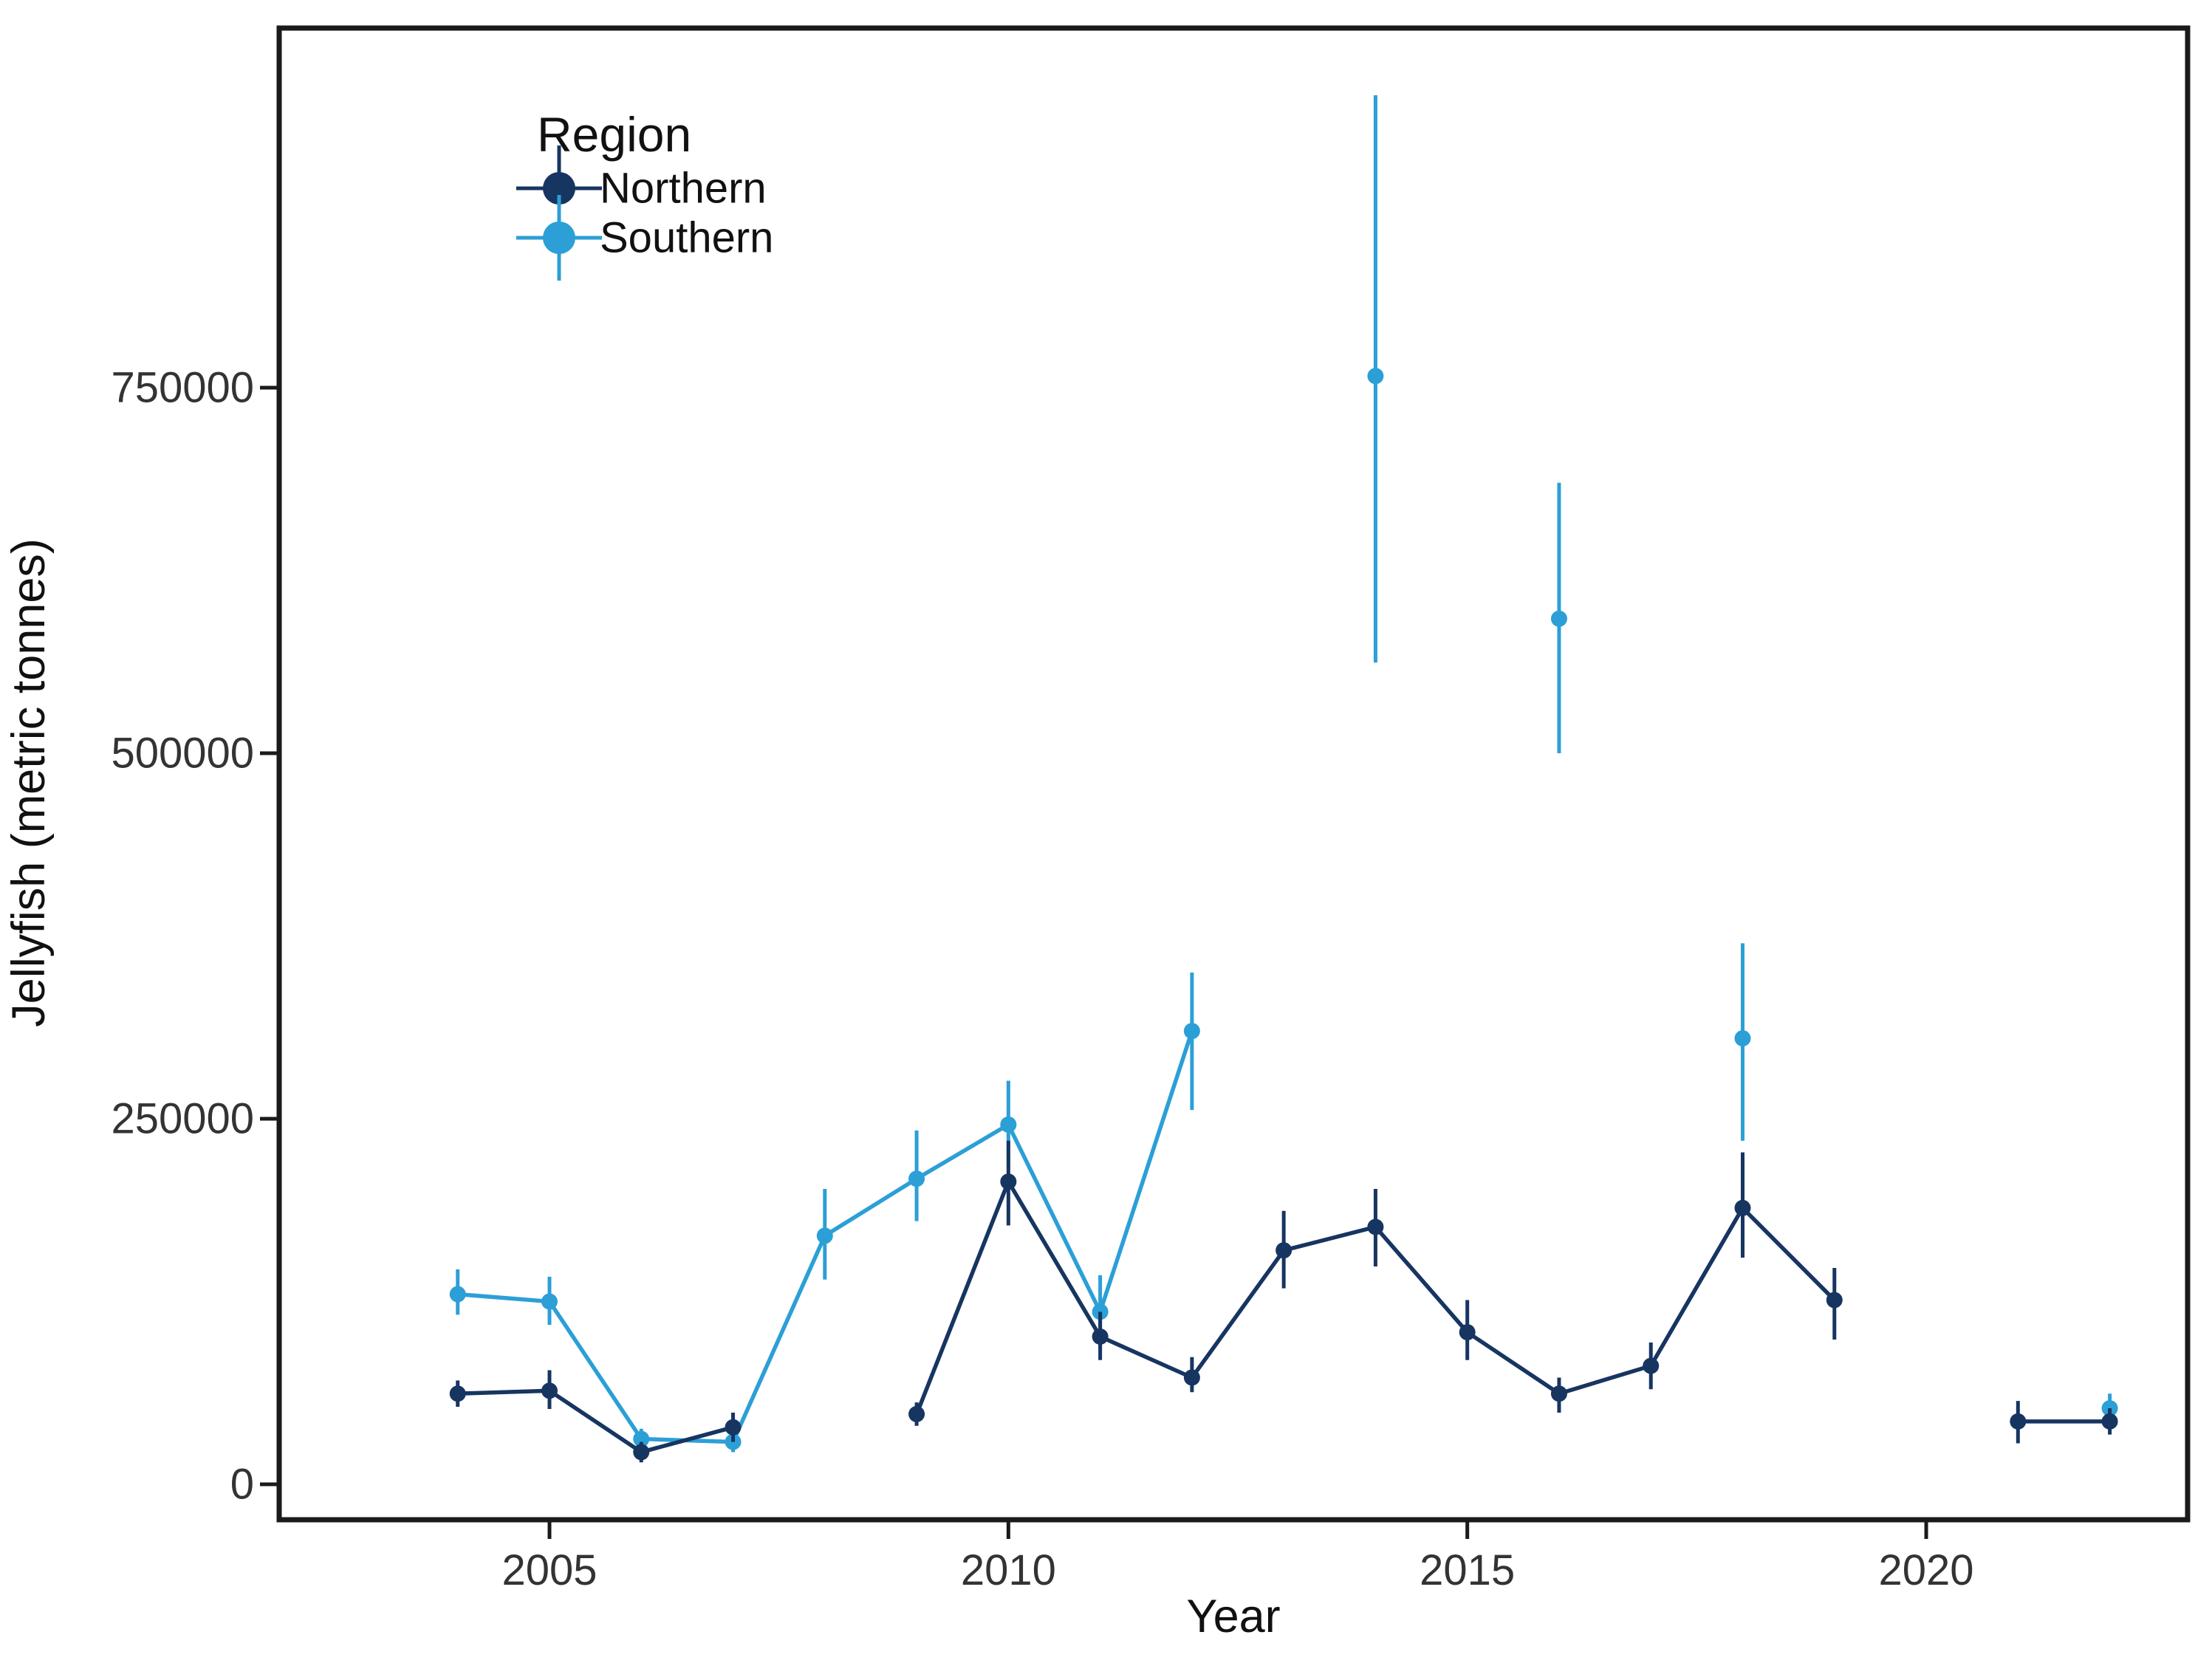 The width and height of the screenshot is (2212, 1663). Describe the element at coordinates (182, 754) in the screenshot. I see `y-axis-tick-label: 500000` at that location.